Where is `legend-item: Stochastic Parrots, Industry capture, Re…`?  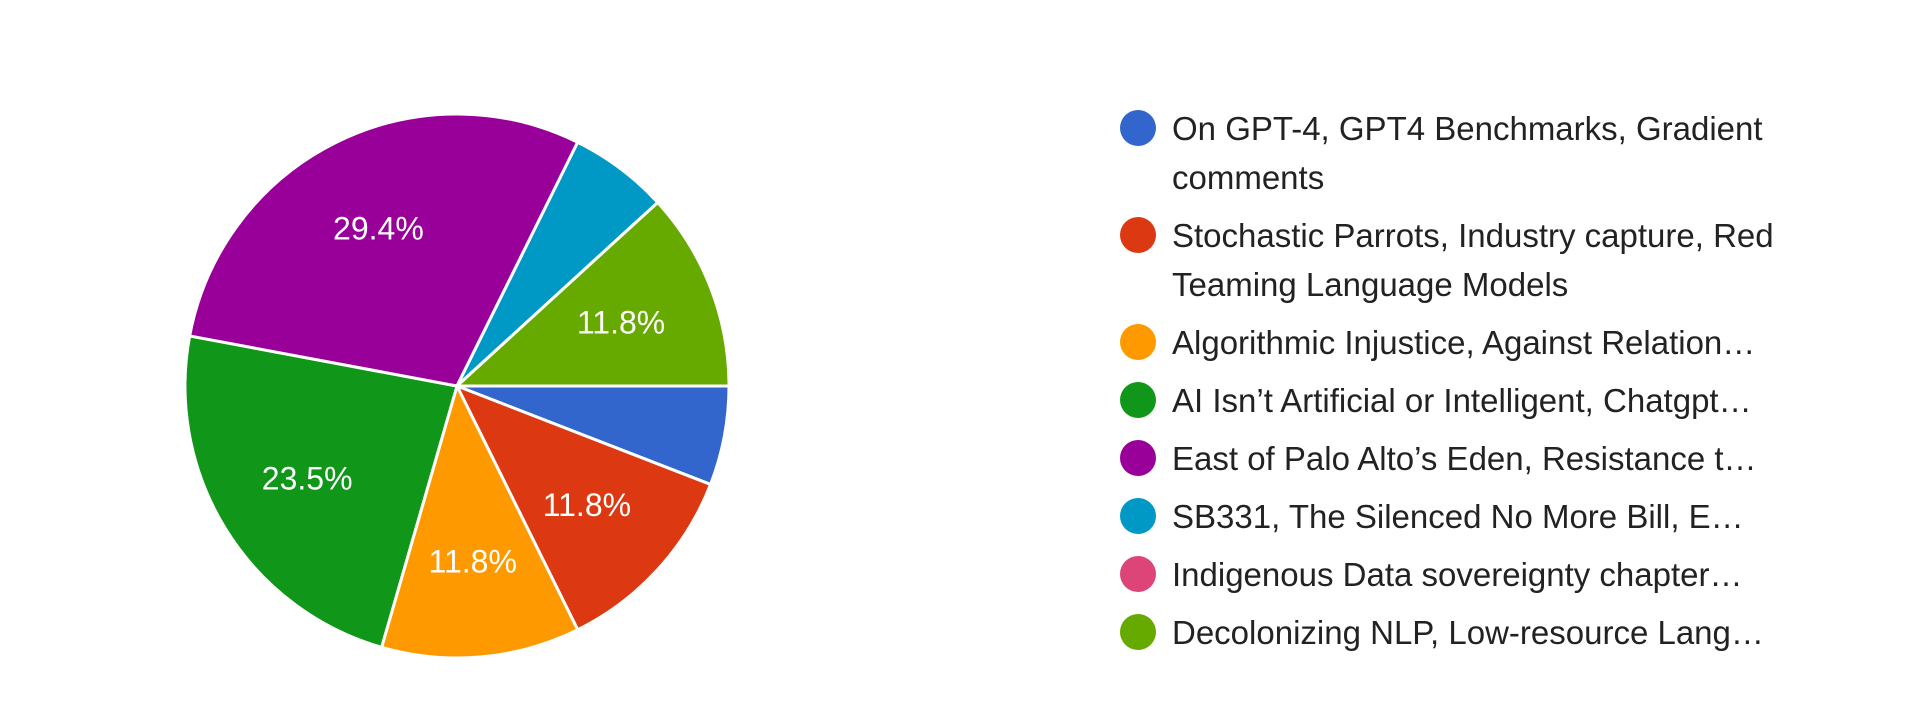
legend-item: Stochastic Parrots, Industry capture, Re… is located at coordinates (1480, 260).